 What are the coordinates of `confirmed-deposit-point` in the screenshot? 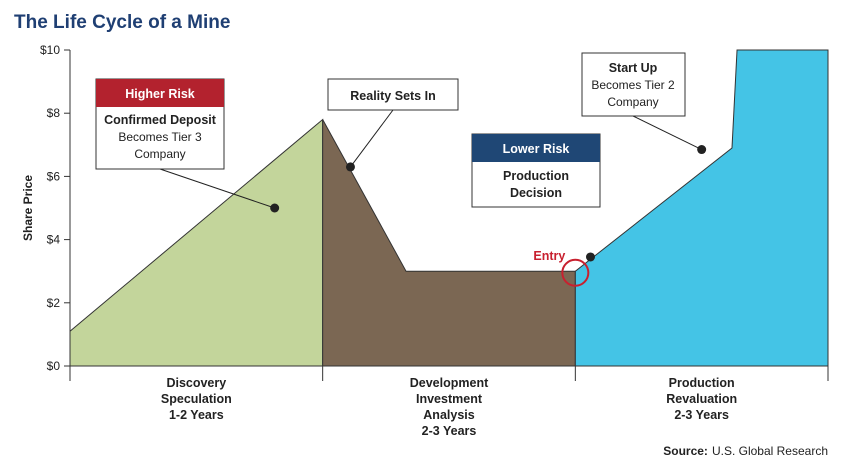 It's located at (275, 208).